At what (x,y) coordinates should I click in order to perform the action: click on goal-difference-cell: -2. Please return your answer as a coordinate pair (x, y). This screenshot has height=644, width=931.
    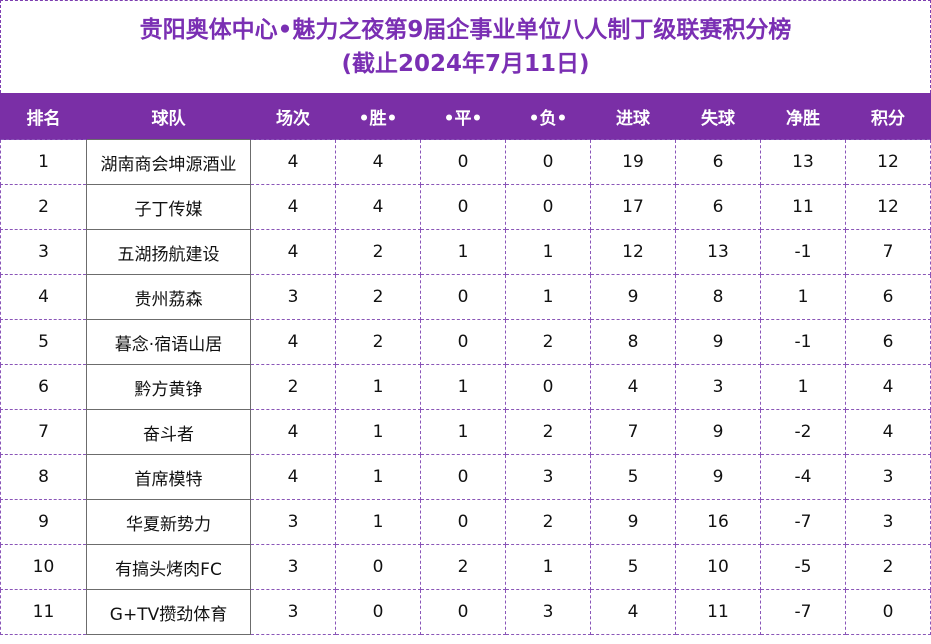
    Looking at the image, I should click on (803, 432).